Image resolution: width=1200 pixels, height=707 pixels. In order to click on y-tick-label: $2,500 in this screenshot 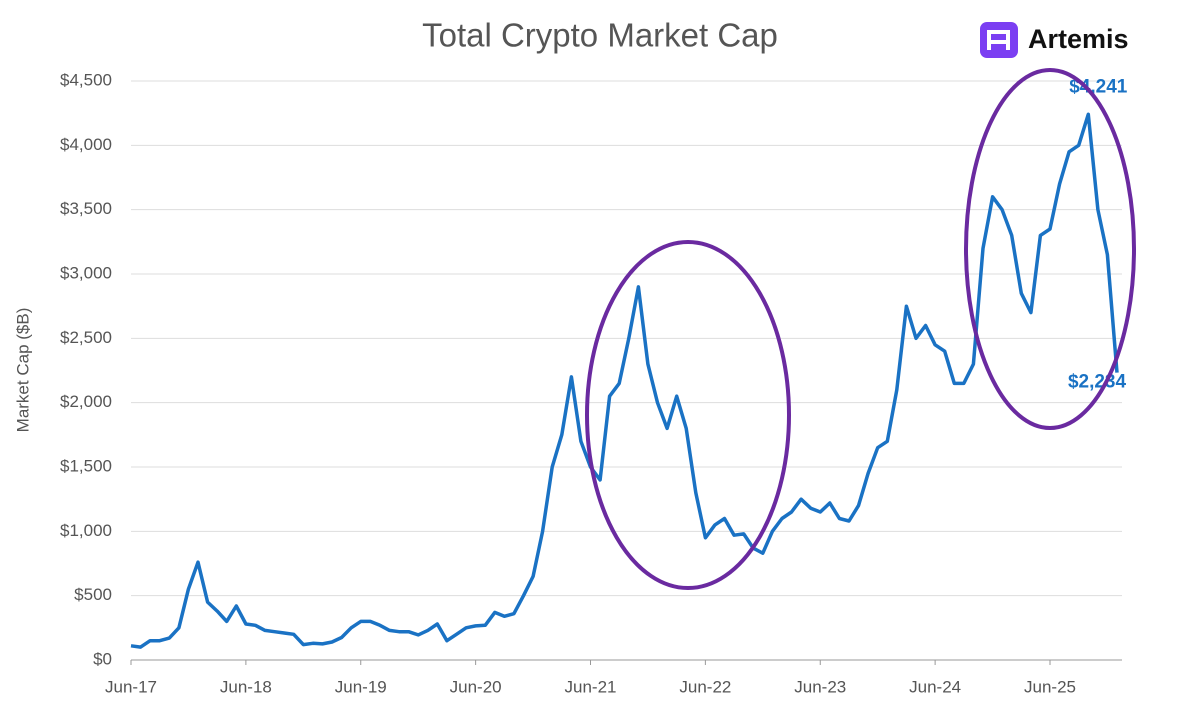, I will do `click(86, 337)`.